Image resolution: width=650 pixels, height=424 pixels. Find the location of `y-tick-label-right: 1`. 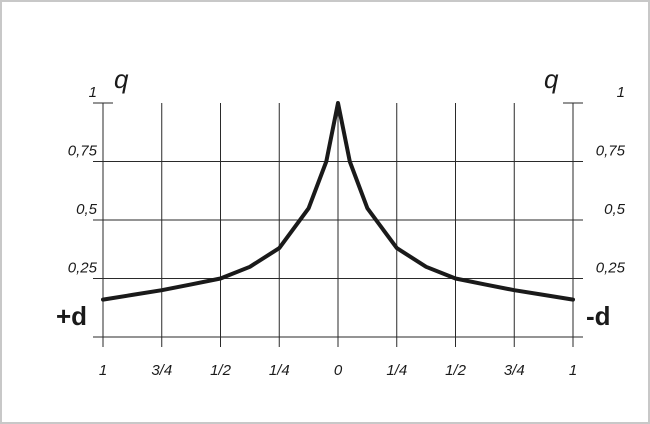

y-tick-label-right: 1 is located at coordinates (621, 92).